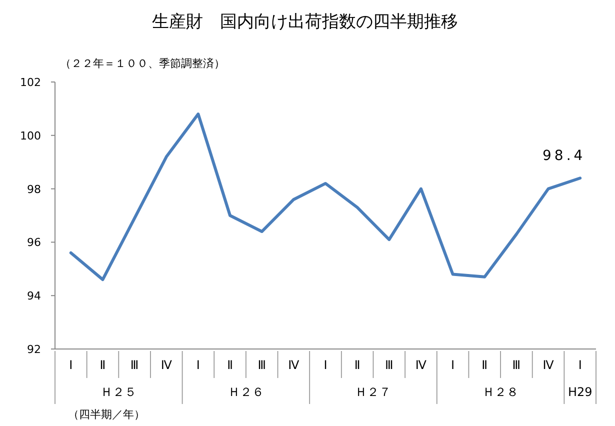 The width and height of the screenshot is (615, 426). Describe the element at coordinates (373, 392) in the screenshot. I see `text: Ｈ２７` at that location.